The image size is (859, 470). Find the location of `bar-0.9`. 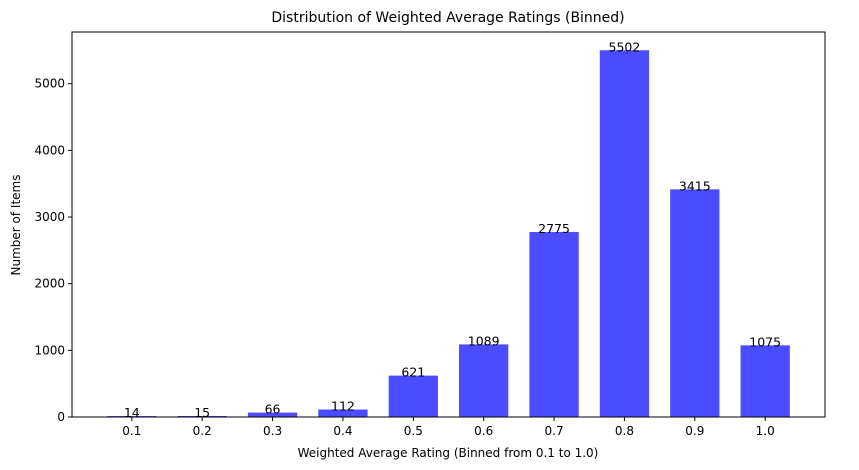

bar-0.9 is located at coordinates (695, 303).